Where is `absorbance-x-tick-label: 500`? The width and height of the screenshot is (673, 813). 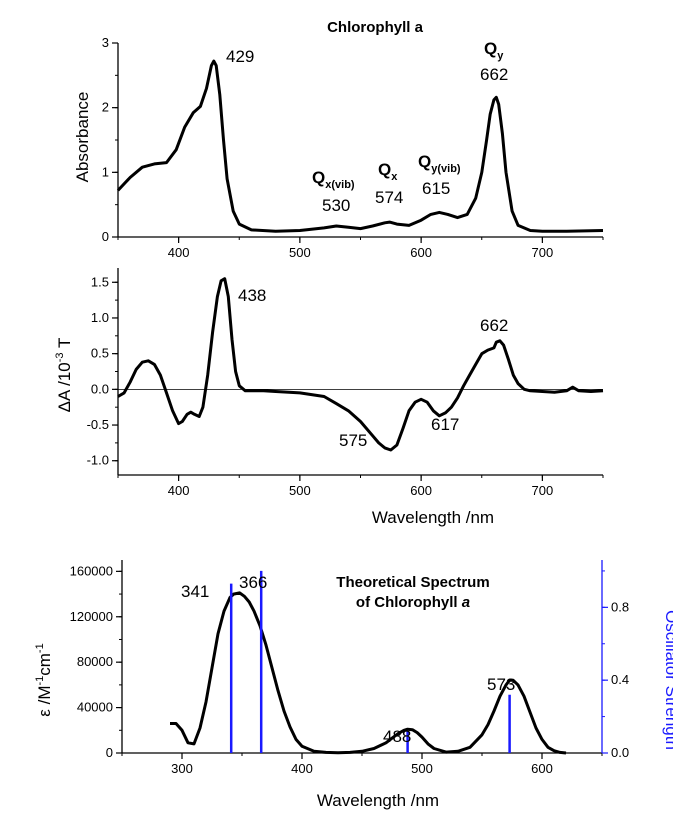 absorbance-x-tick-label: 500 is located at coordinates (300, 252).